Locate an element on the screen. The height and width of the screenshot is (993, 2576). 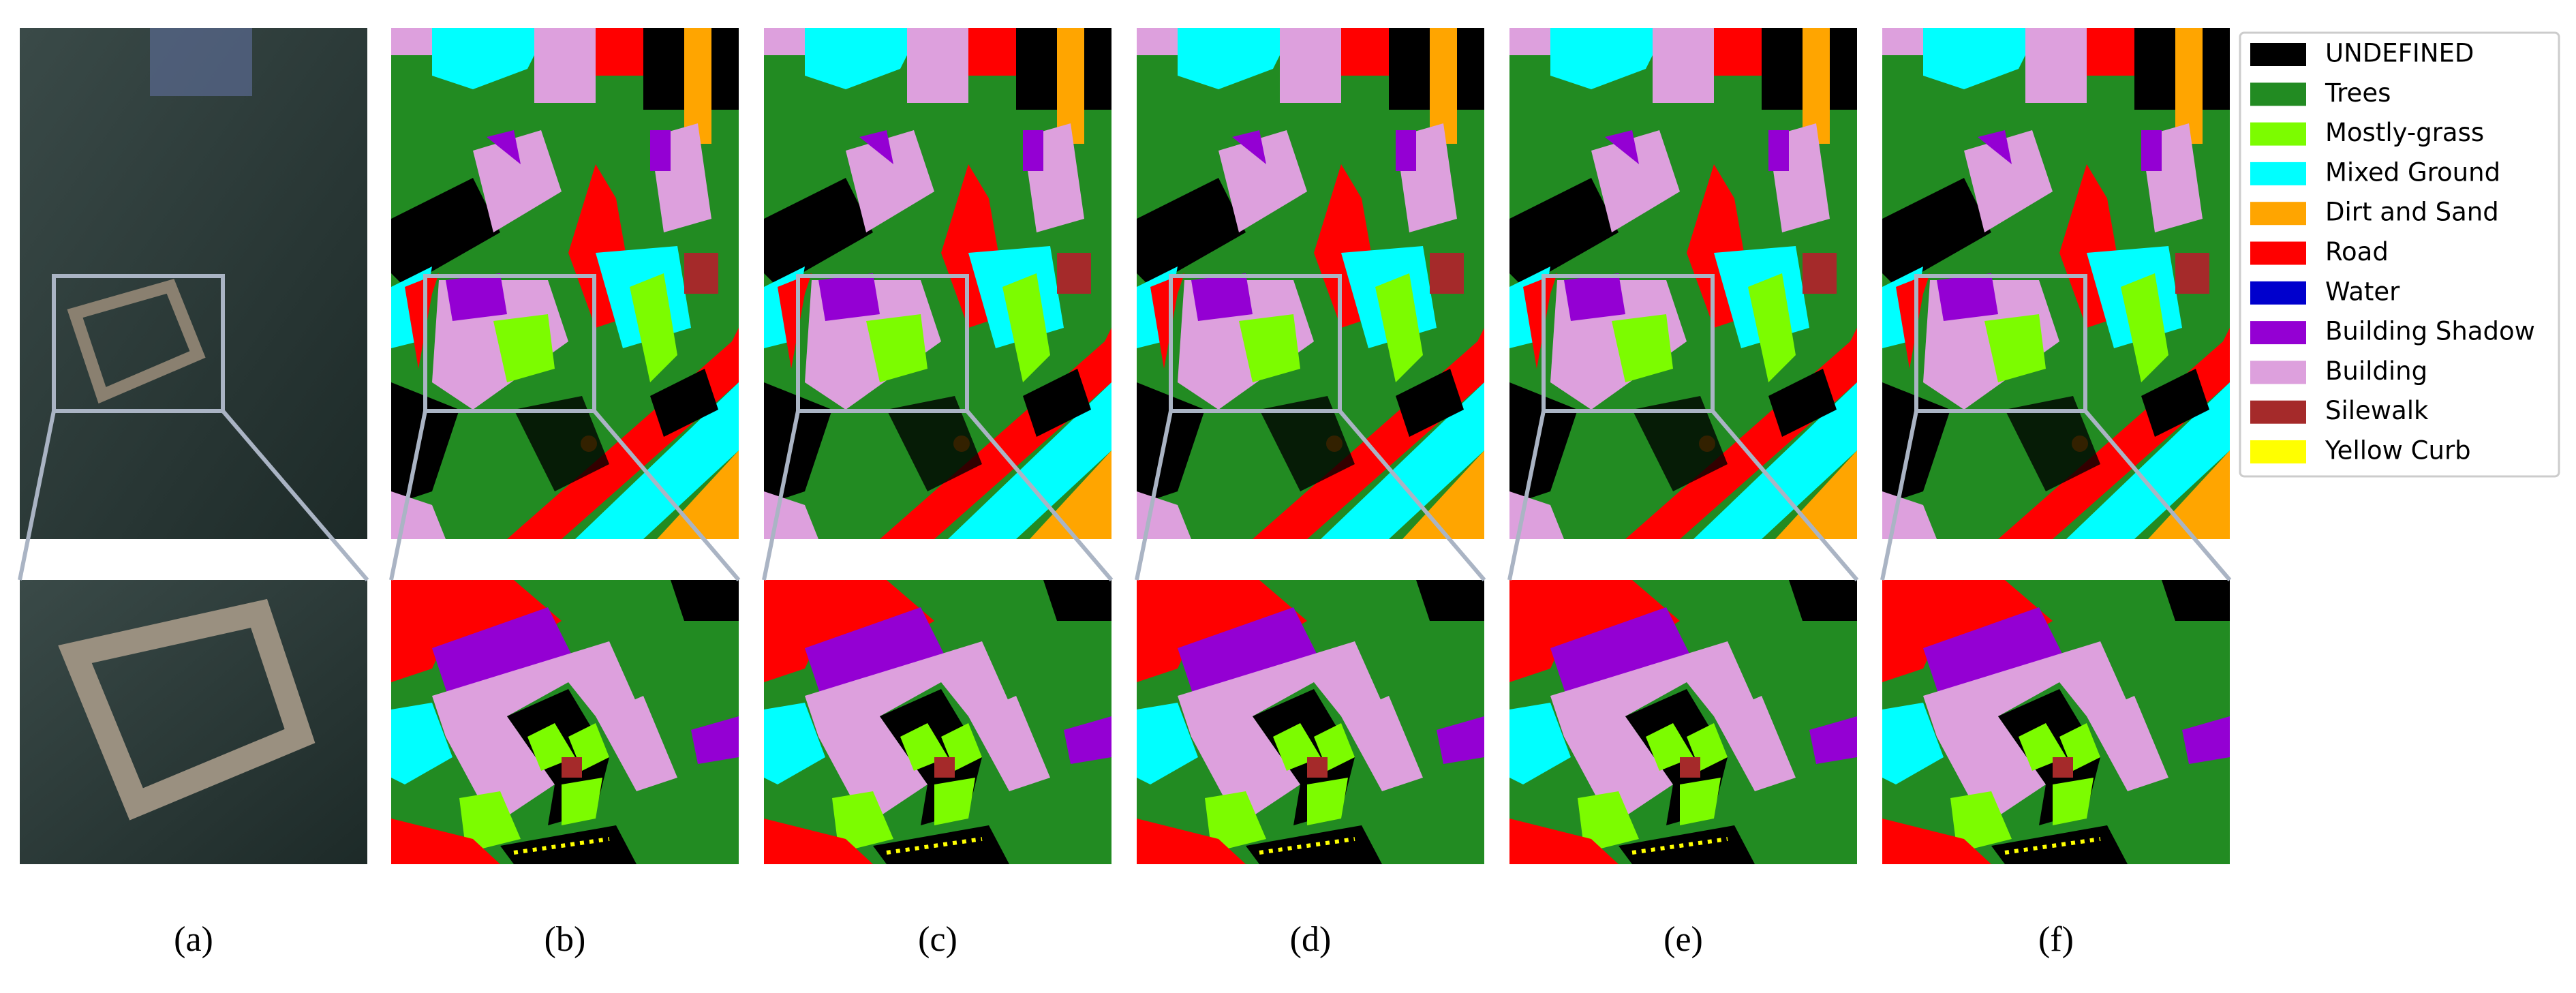
legend-box is located at coordinates (2399, 254).